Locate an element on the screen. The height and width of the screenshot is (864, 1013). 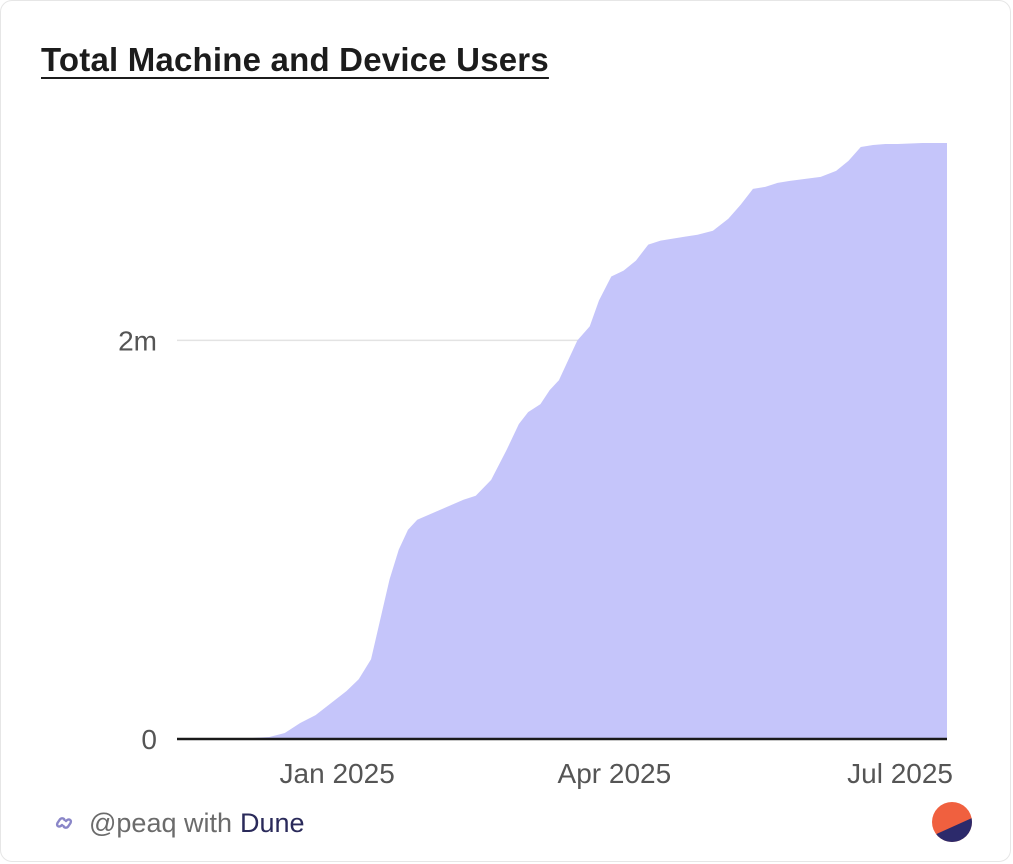
link-icon is located at coordinates (64, 823).